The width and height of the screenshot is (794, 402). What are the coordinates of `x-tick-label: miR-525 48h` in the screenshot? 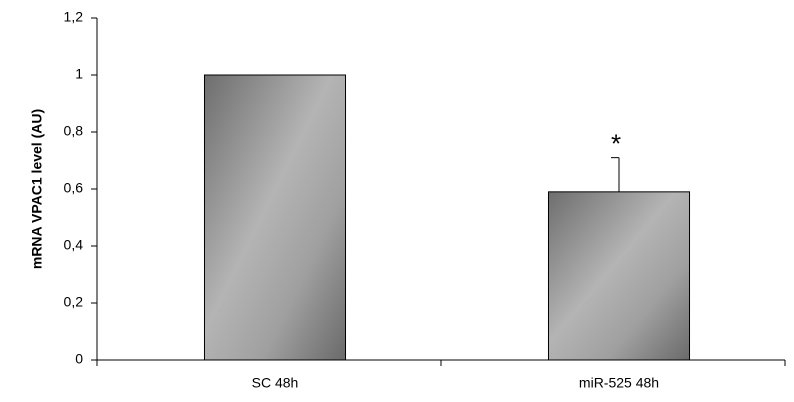 It's located at (619, 383).